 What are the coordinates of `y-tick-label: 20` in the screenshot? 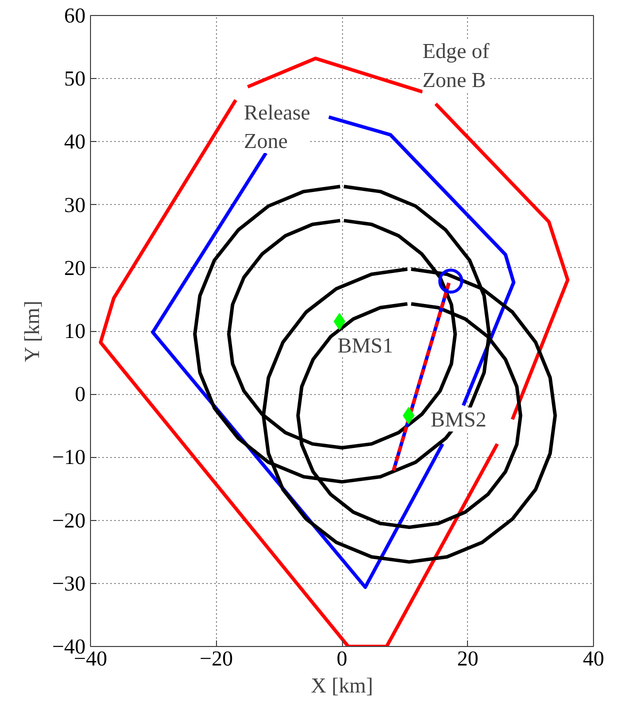 It's located at (75, 268).